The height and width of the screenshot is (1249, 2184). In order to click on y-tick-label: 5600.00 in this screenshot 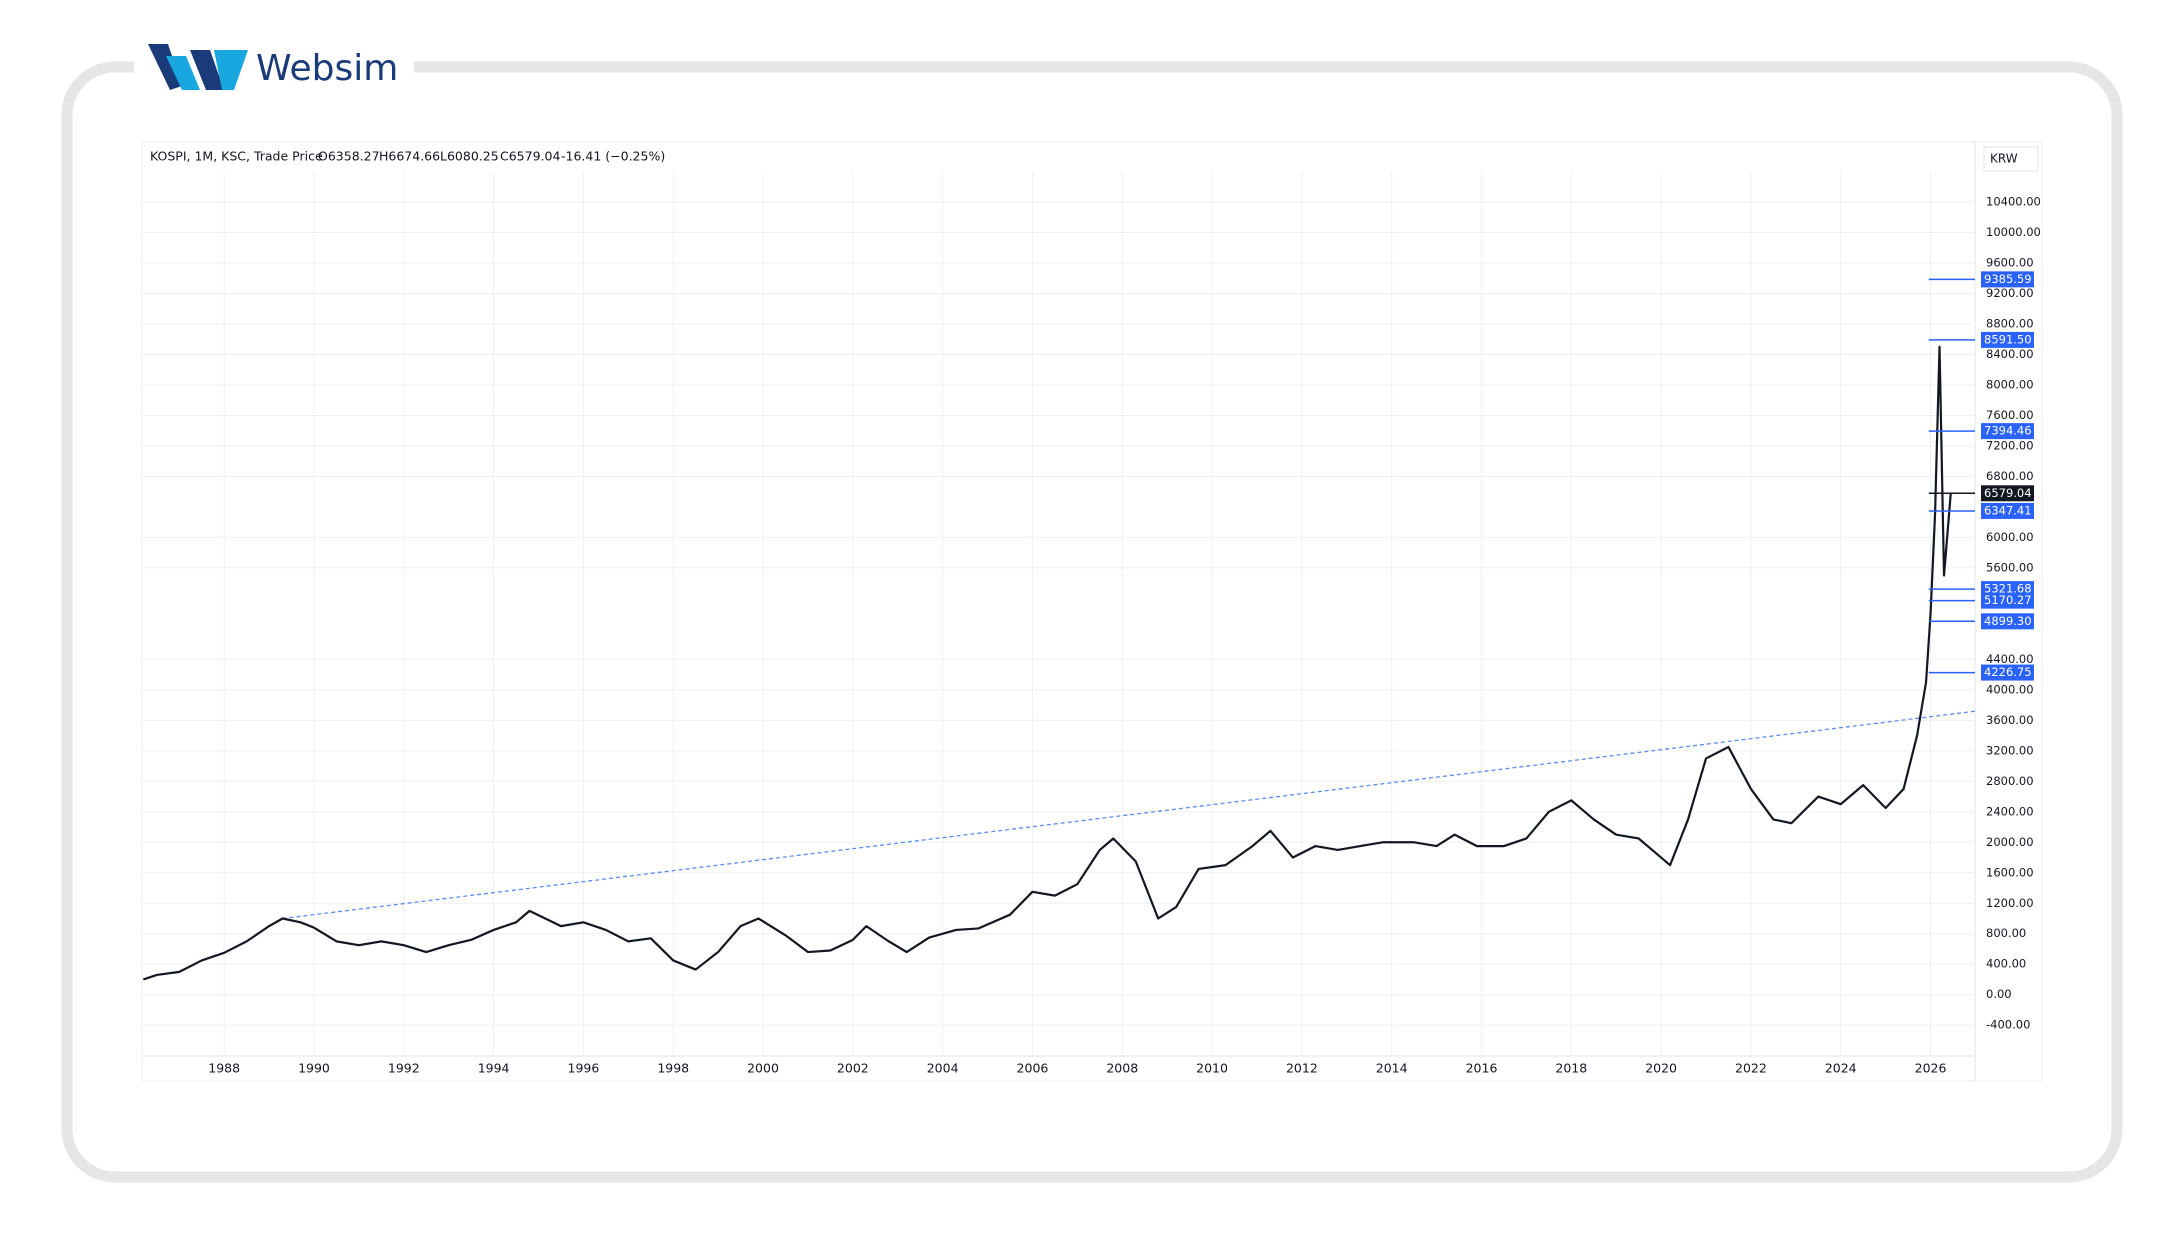, I will do `click(2010, 567)`.